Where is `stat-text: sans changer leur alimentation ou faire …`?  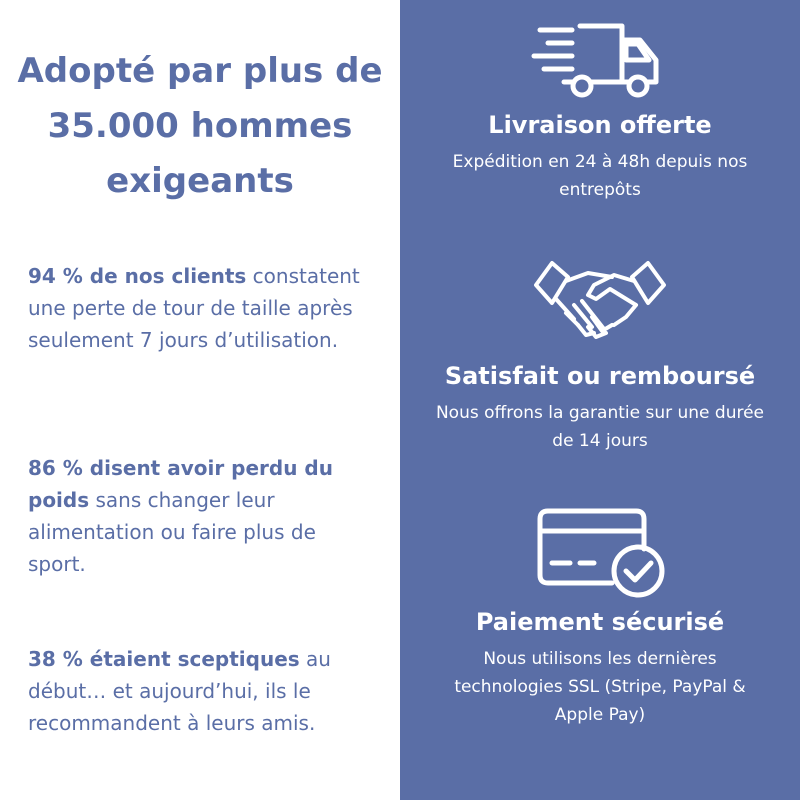
stat-text: sans changer leur alimentation ou faire … is located at coordinates (172, 532).